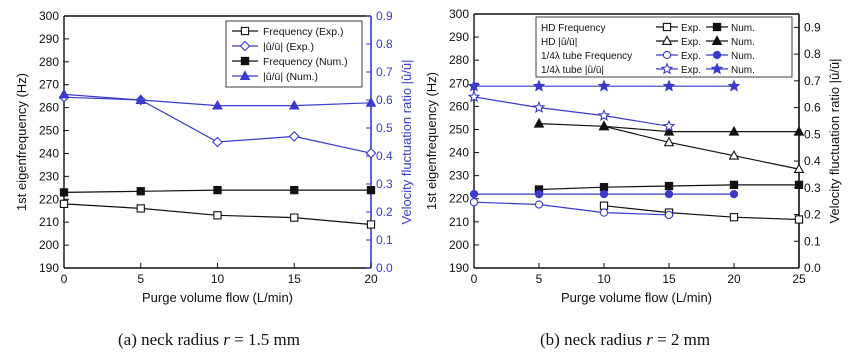 This screenshot has width=862, height=359. I want to click on y-left-tick-label: 210, so click(459, 222).